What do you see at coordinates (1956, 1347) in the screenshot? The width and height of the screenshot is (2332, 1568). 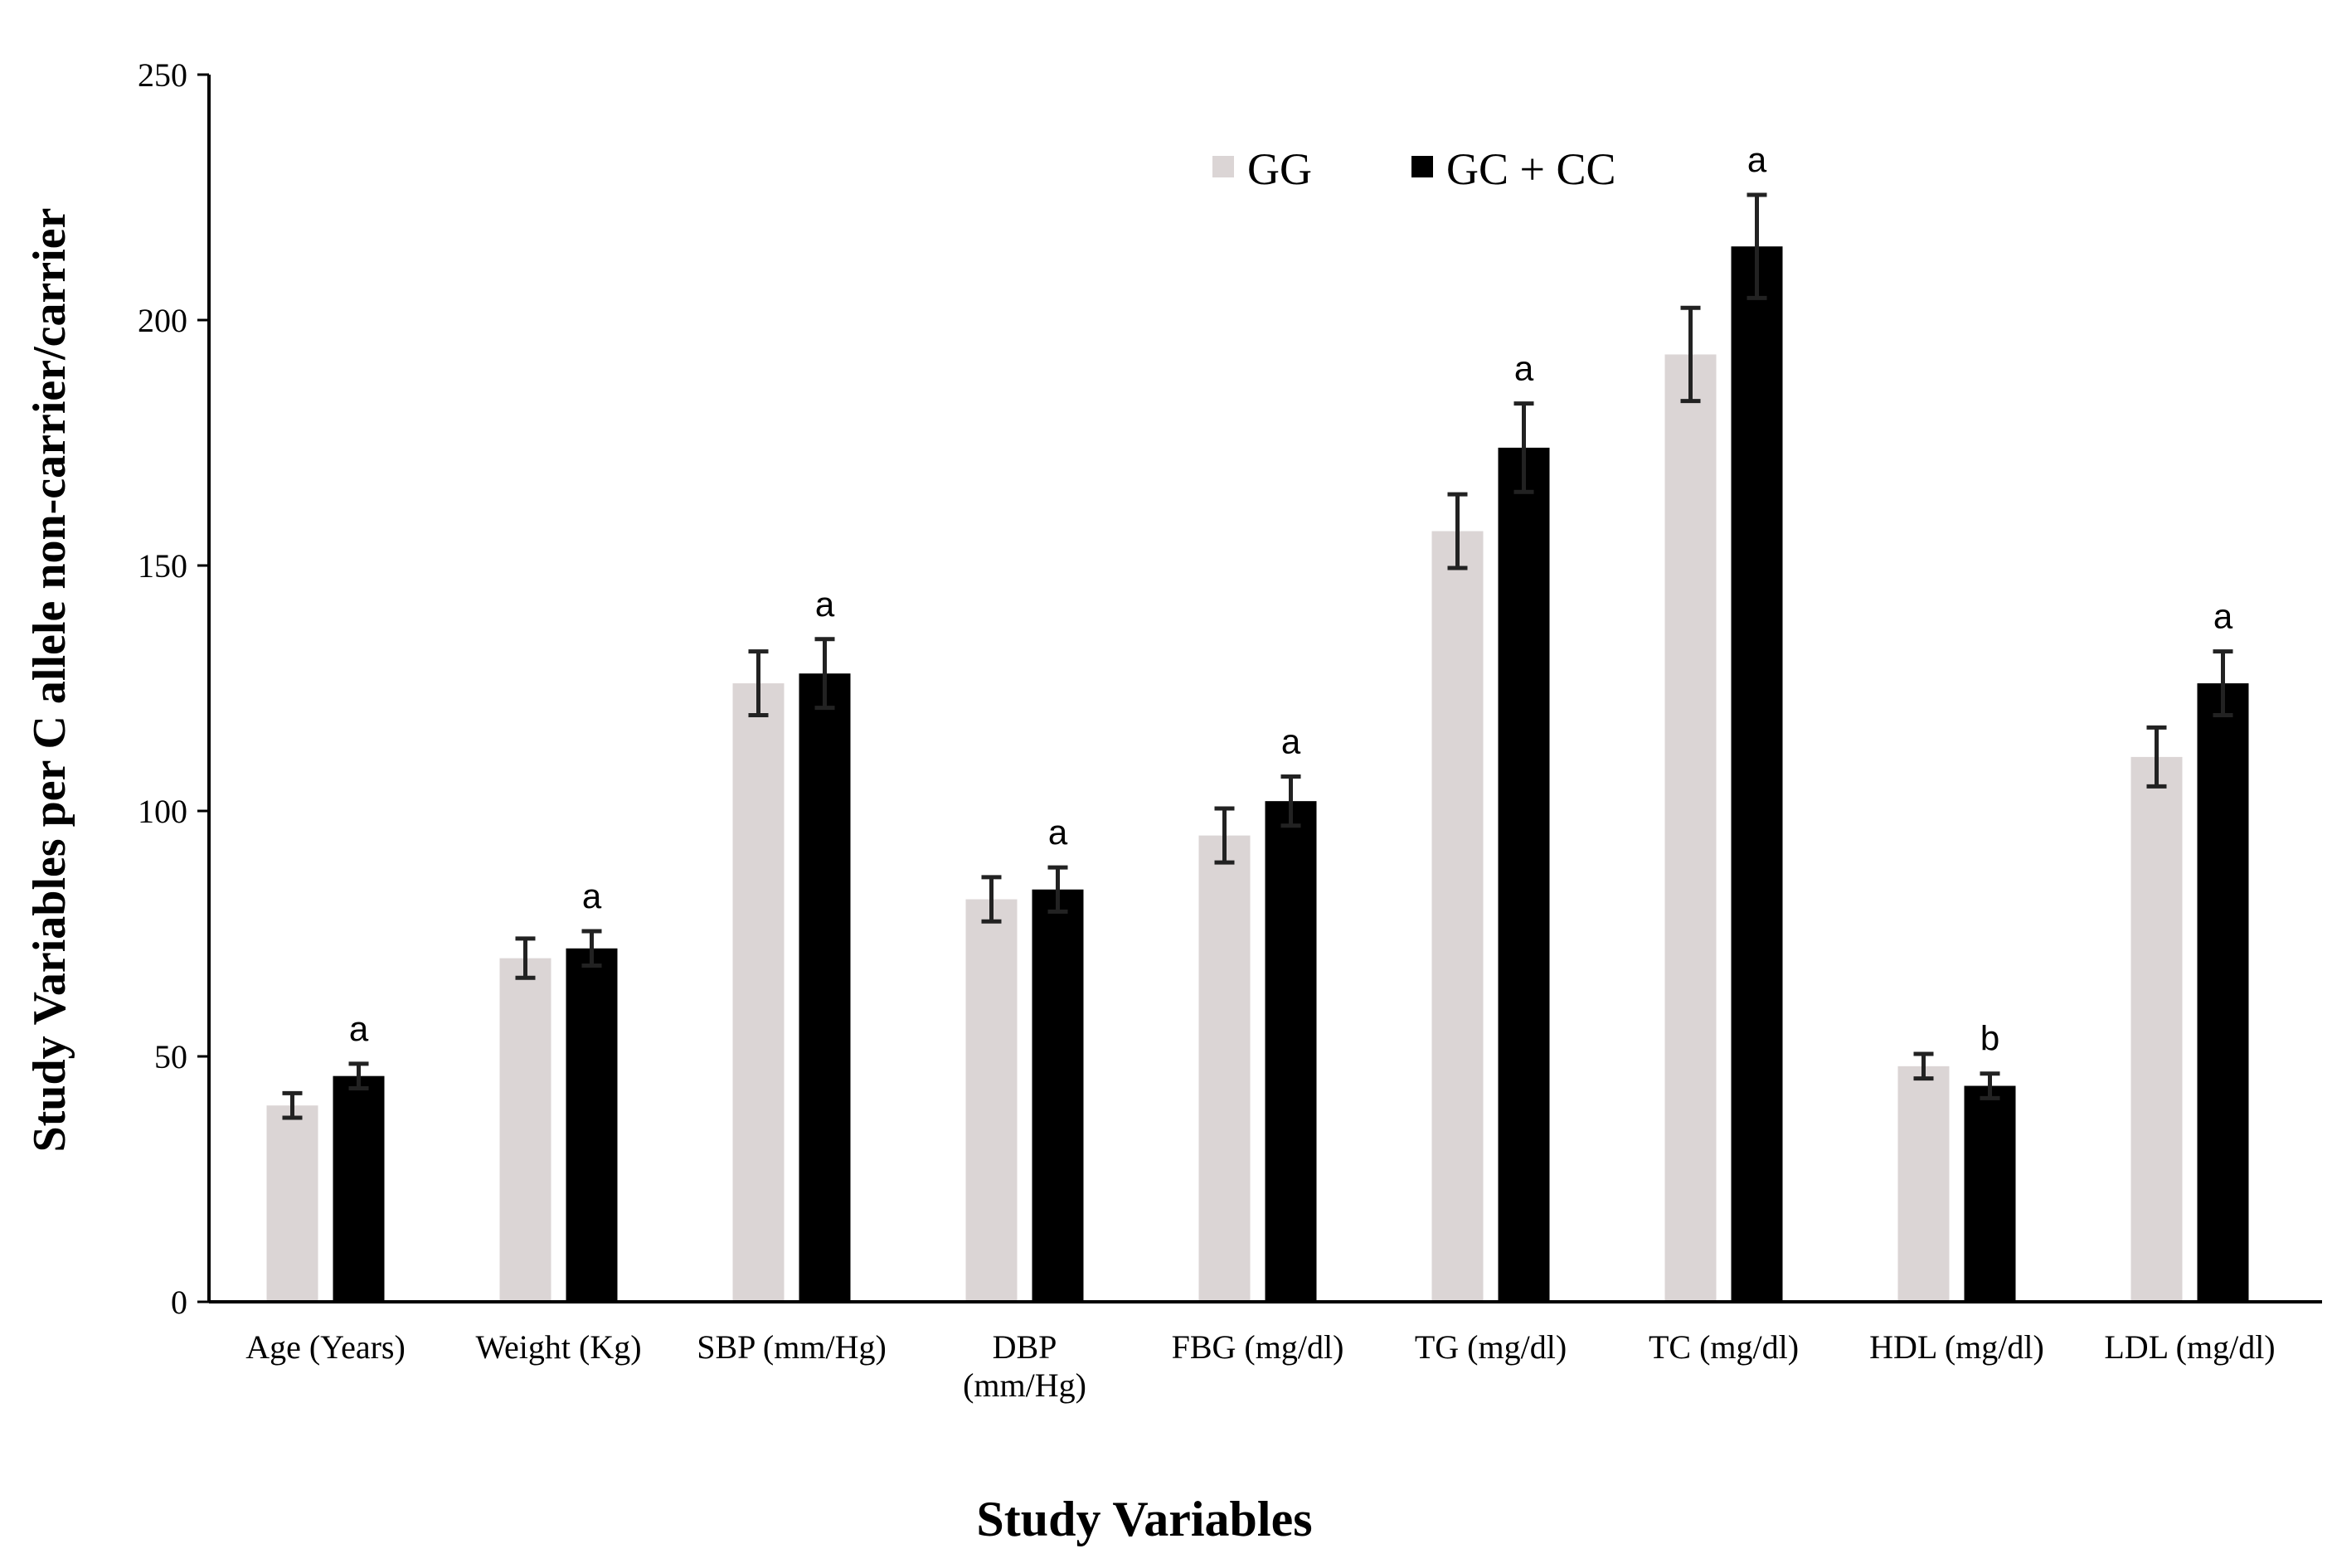 I see `x-tick-label: HDL (mg/dl)` at bounding box center [1956, 1347].